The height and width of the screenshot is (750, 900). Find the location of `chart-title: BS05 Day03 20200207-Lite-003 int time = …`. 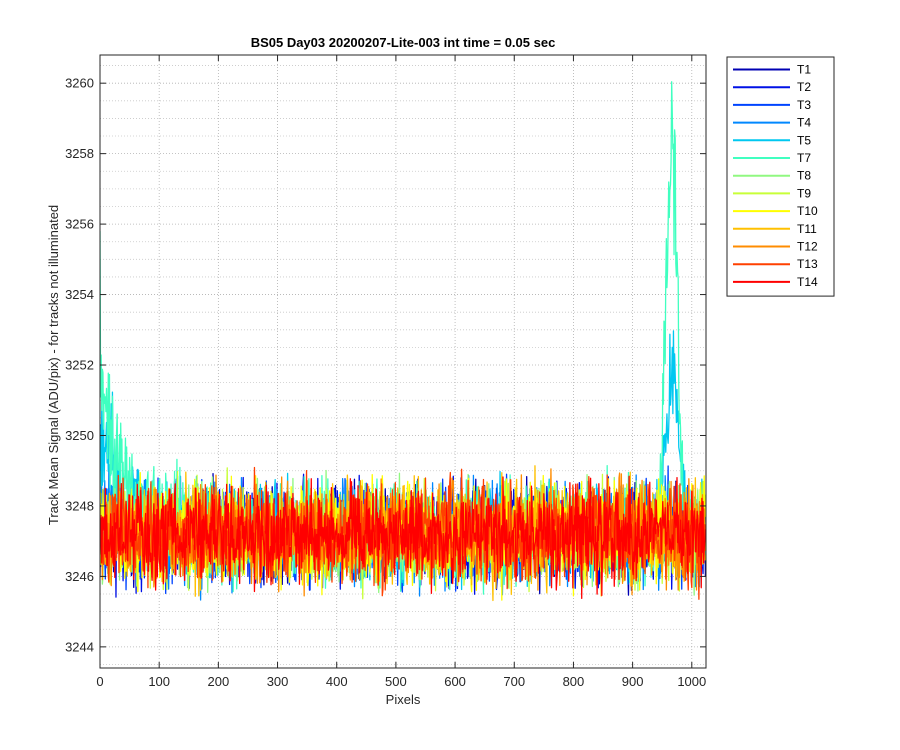

chart-title: BS05 Day03 20200207-Lite-003 int time = … is located at coordinates (403, 42).